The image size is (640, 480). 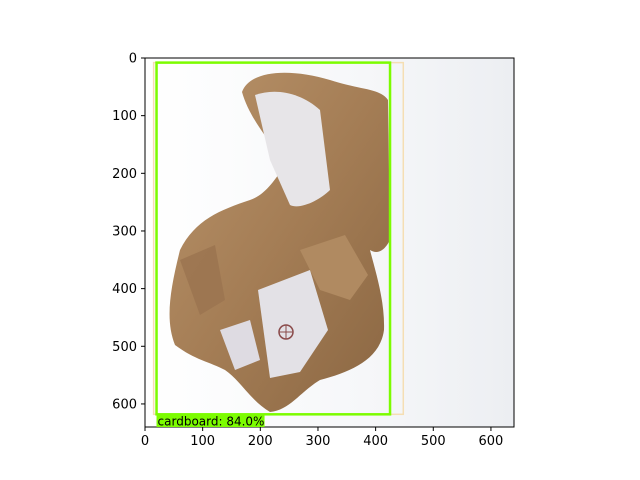 I want to click on x-axis: 0 100 200 300 400 500 600, so click(x=322, y=438).